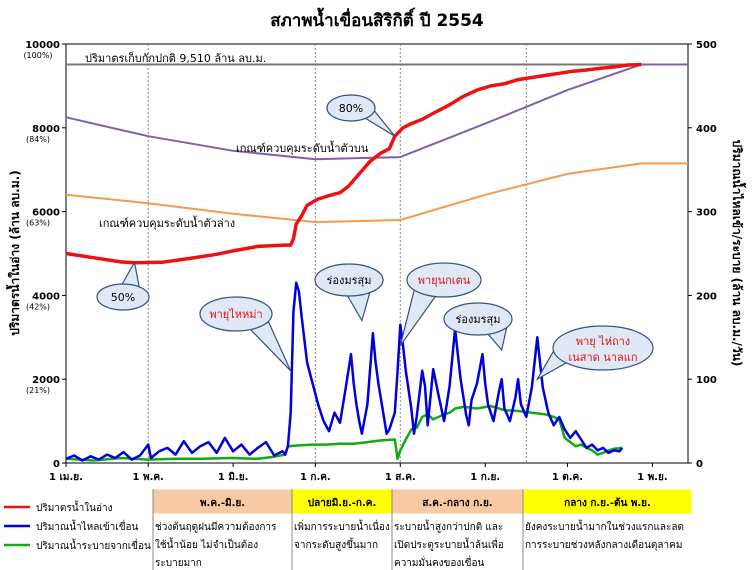 Image resolution: width=754 pixels, height=570 pixels. What do you see at coordinates (130, 274) in the screenshot?
I see `callout-50-percent-pointer` at bounding box center [130, 274].